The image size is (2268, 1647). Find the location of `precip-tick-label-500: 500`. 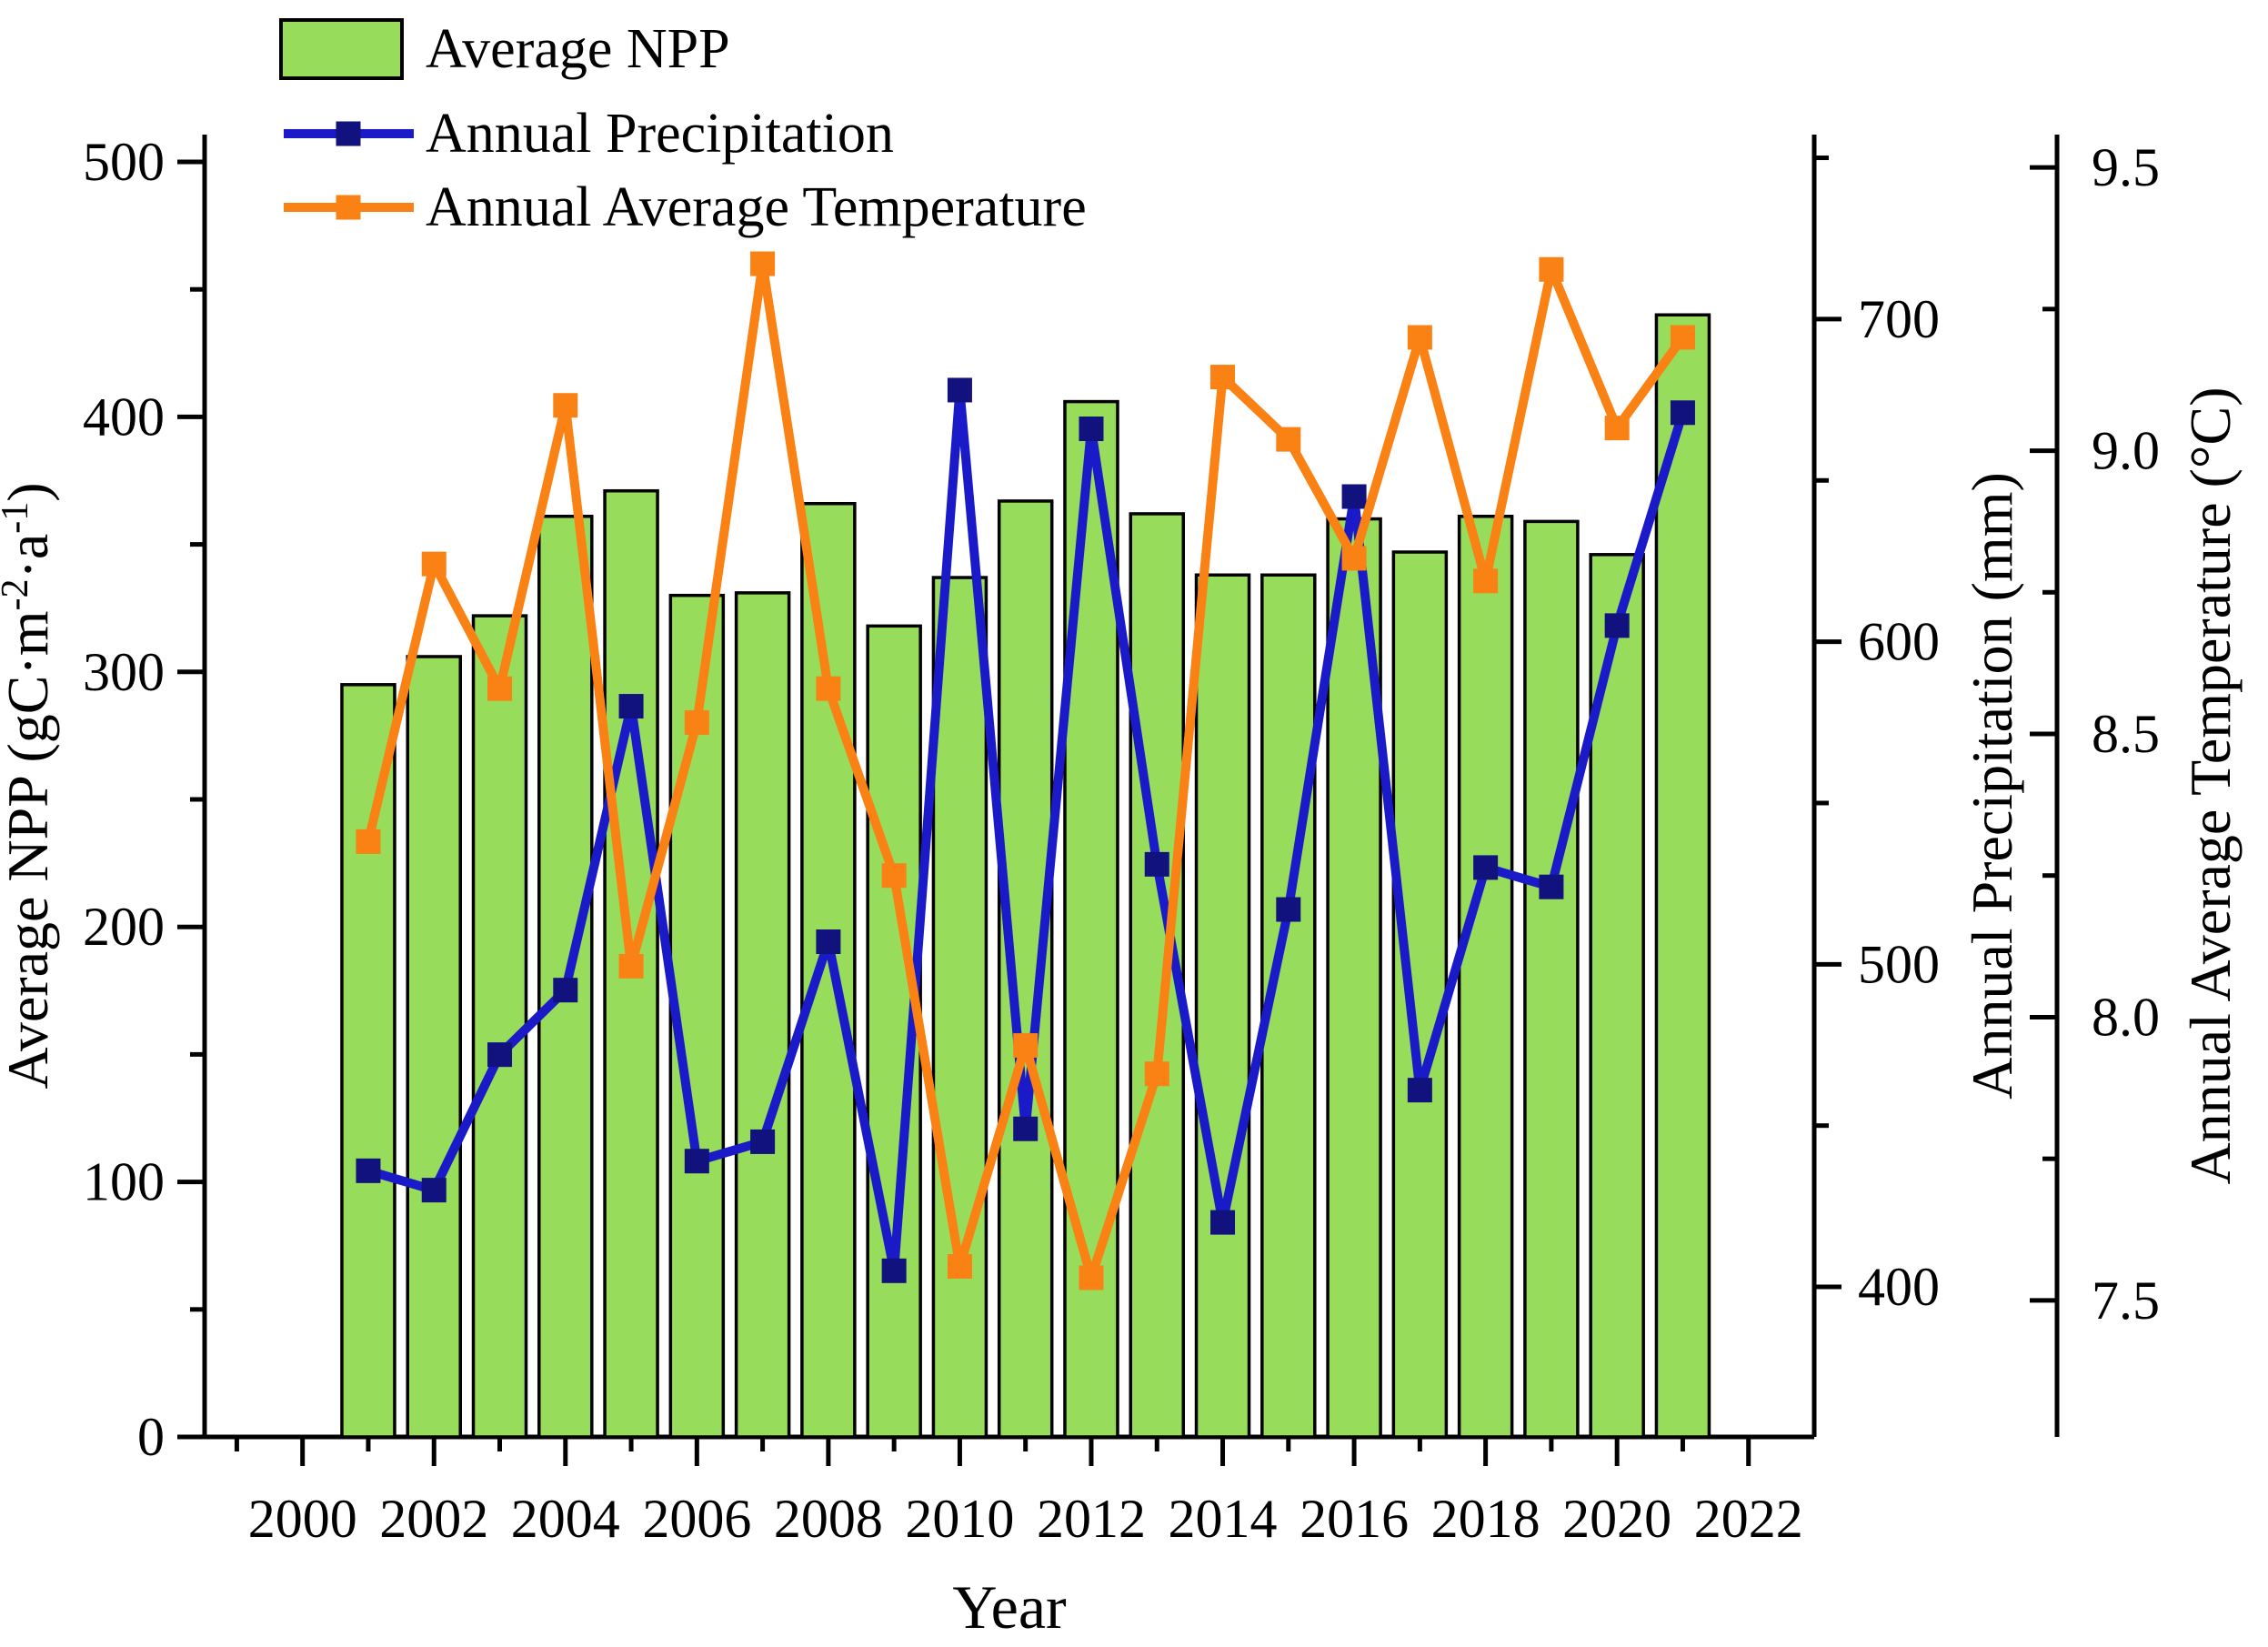

precip-tick-label-500: 500 is located at coordinates (1899, 964).